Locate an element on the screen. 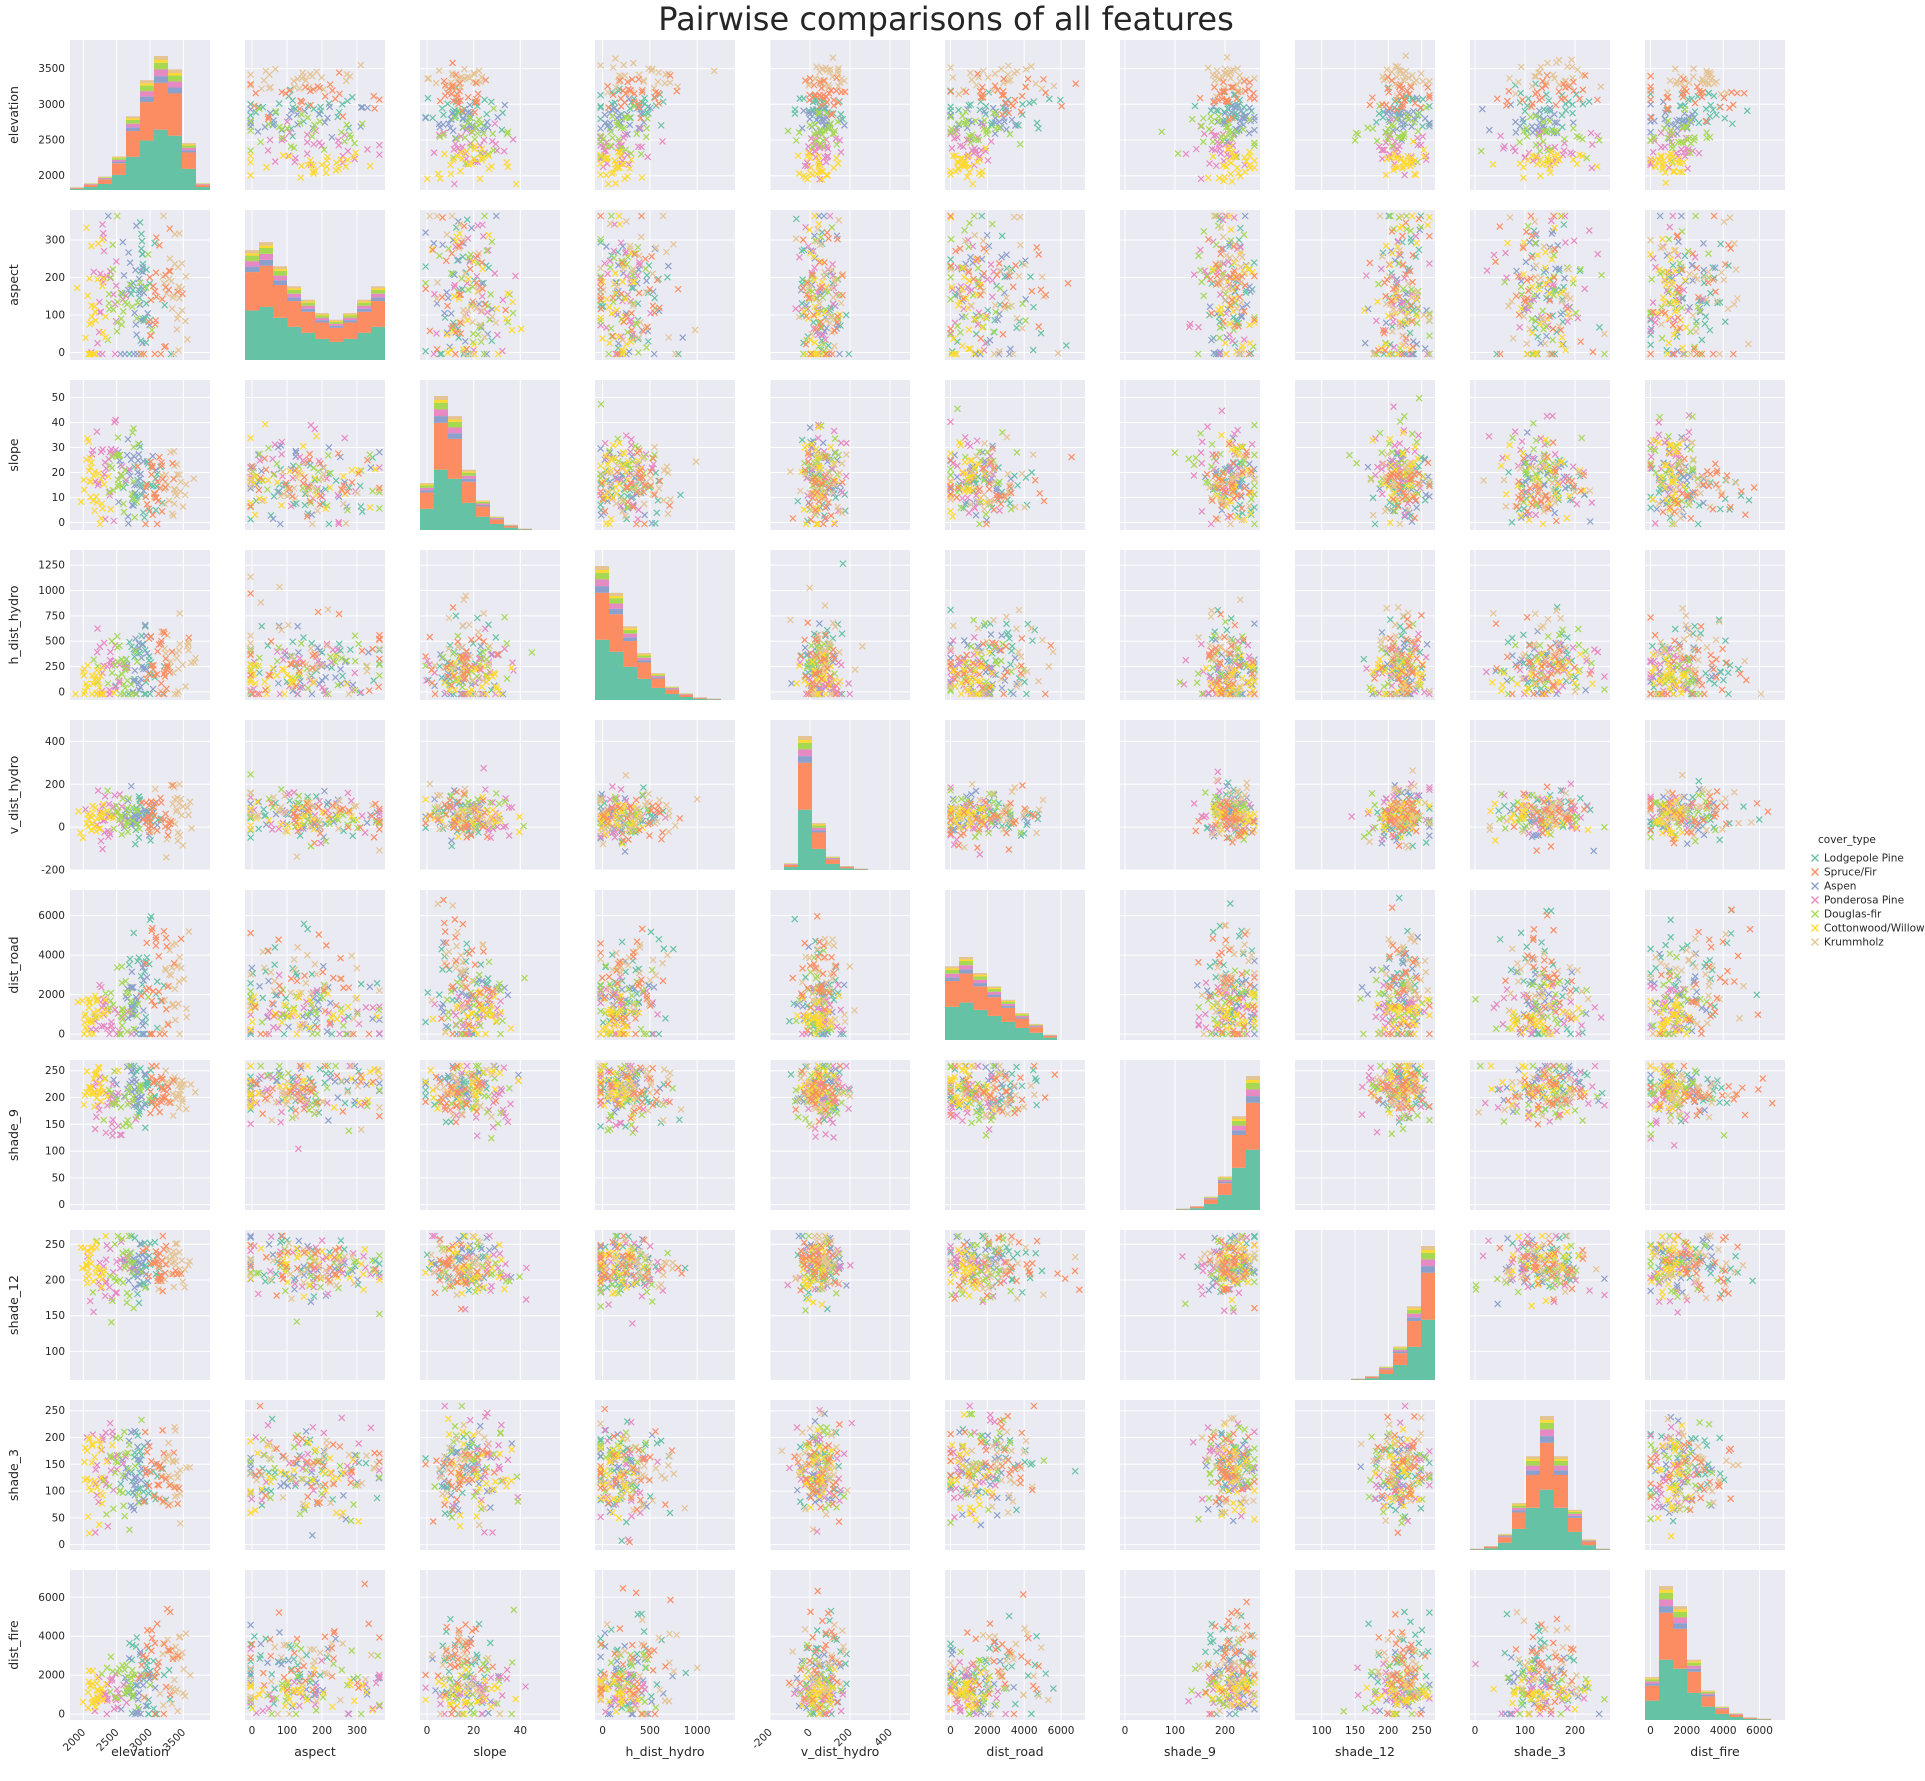  panel-slope-vs-v_dist_hydro is located at coordinates (839, 455).